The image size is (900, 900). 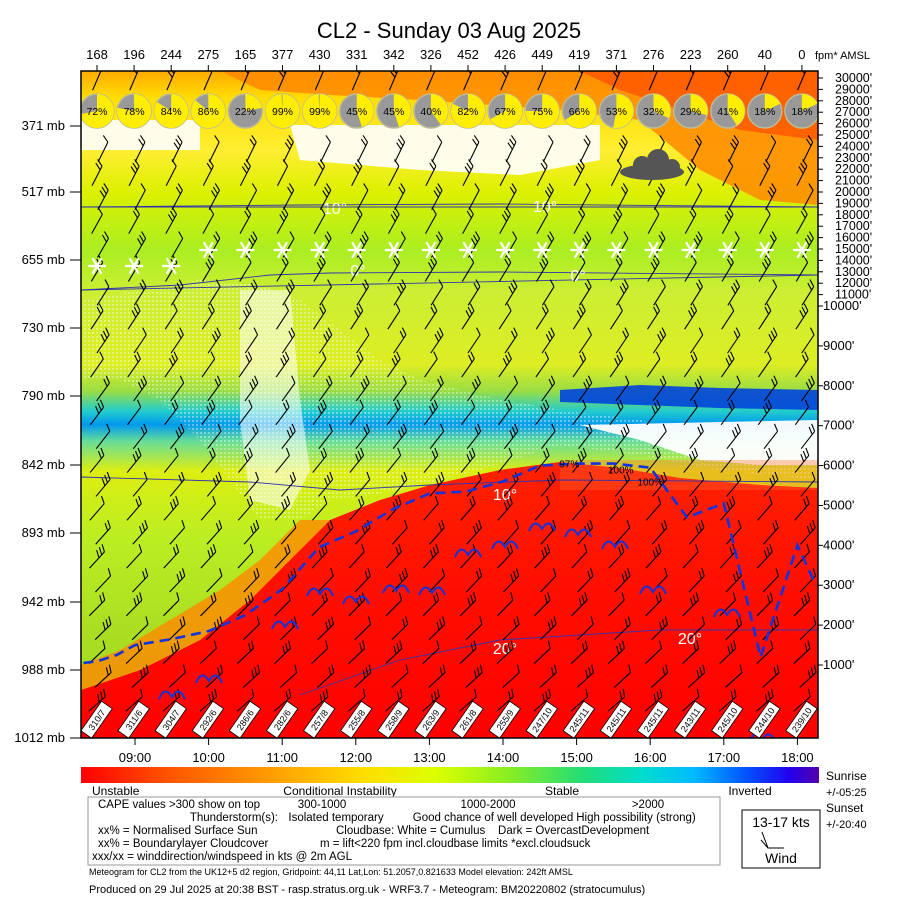 I want to click on sun-disc-fill, so click(x=402, y=111).